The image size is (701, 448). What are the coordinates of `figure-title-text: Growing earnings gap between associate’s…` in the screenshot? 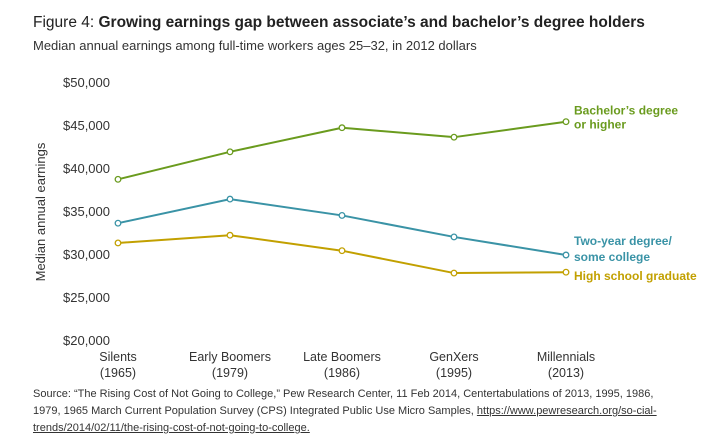 It's located at (371, 22).